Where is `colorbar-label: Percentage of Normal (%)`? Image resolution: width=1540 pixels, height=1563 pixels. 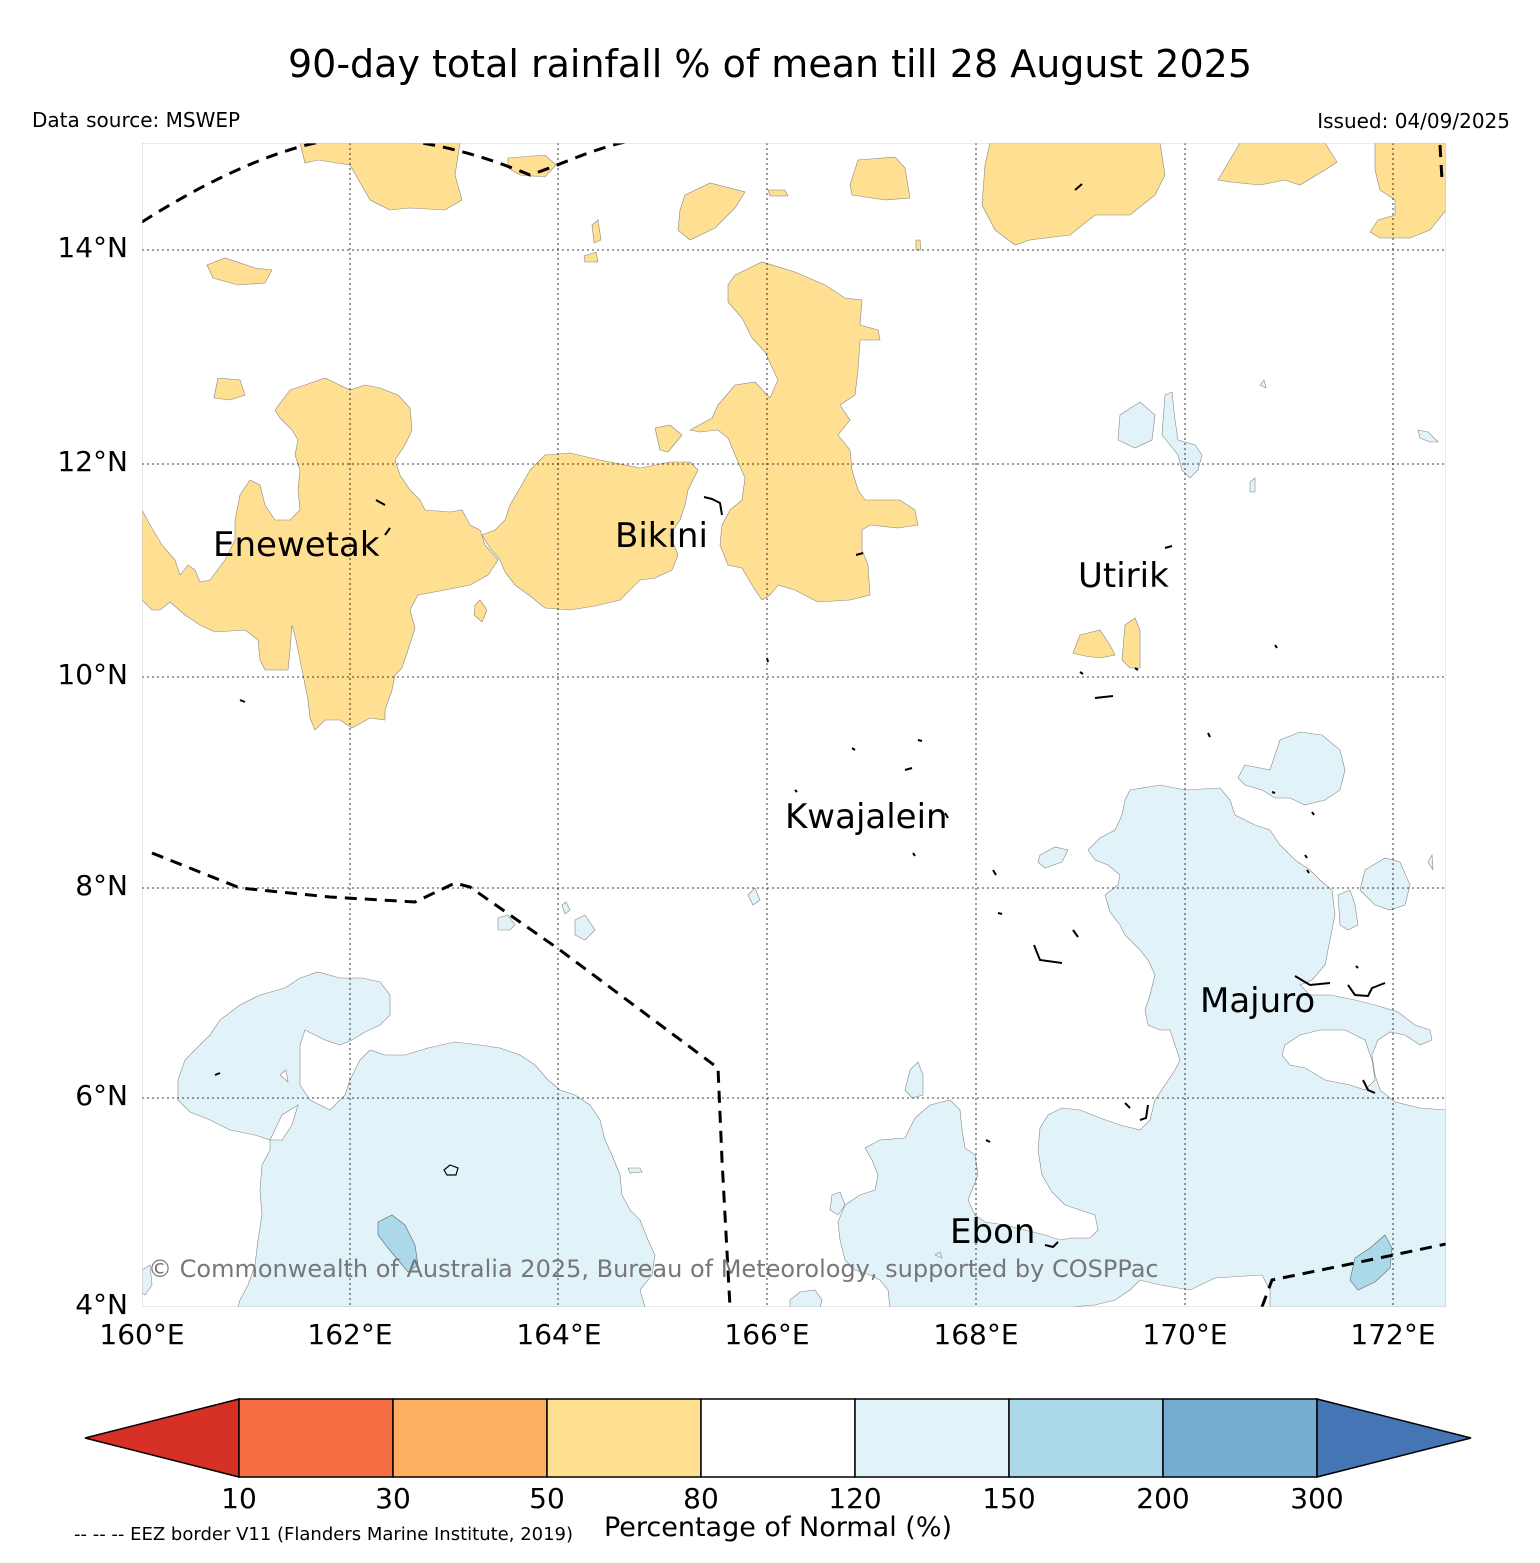 colorbar-label: Percentage of Normal (%) is located at coordinates (778, 1527).